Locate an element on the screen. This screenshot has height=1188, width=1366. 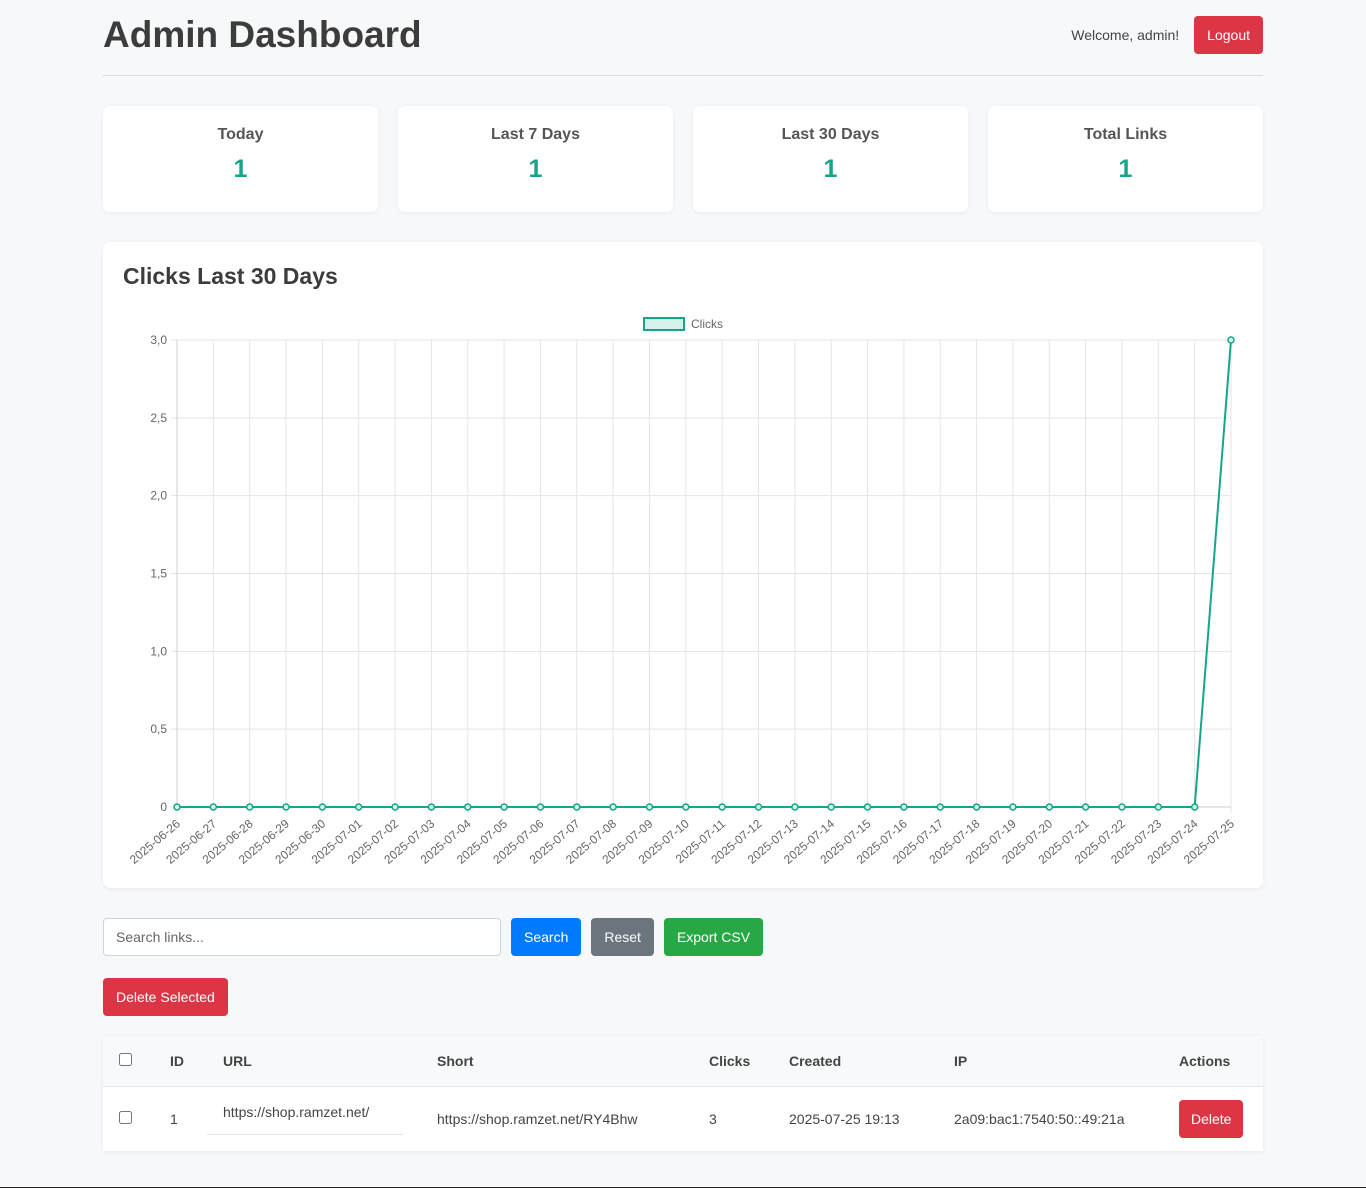
stat-label: Today is located at coordinates (240, 134).